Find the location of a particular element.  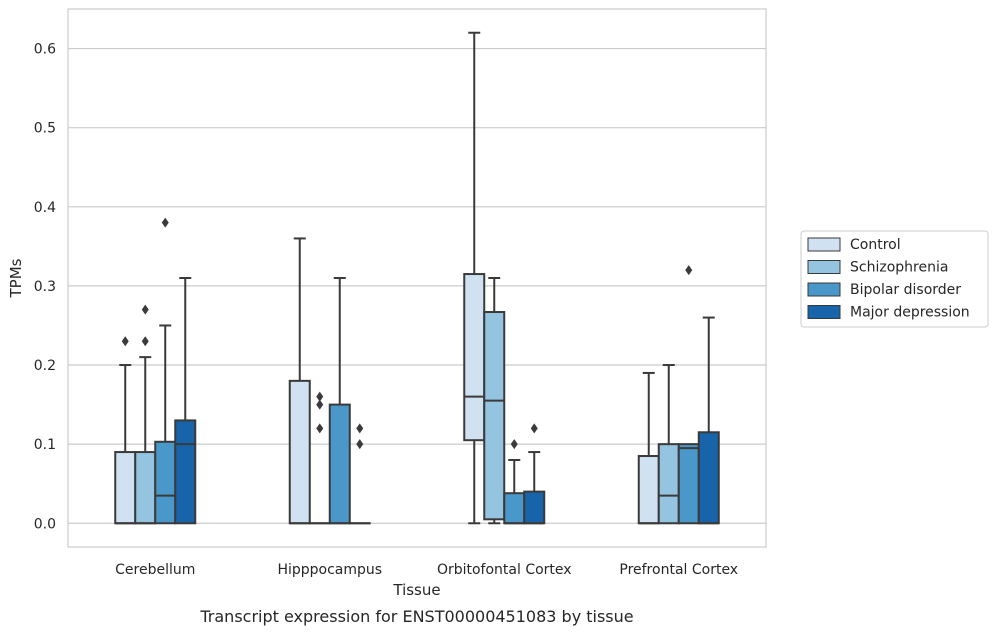

x-axis-label: Tissue is located at coordinates (416, 590).